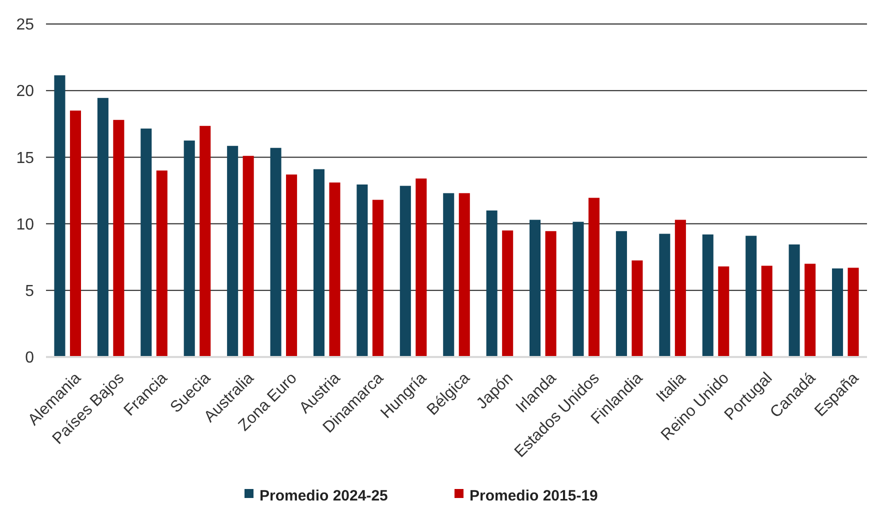 Image resolution: width=869 pixels, height=509 pixels. I want to click on y-tick-label: 10, so click(25, 225).